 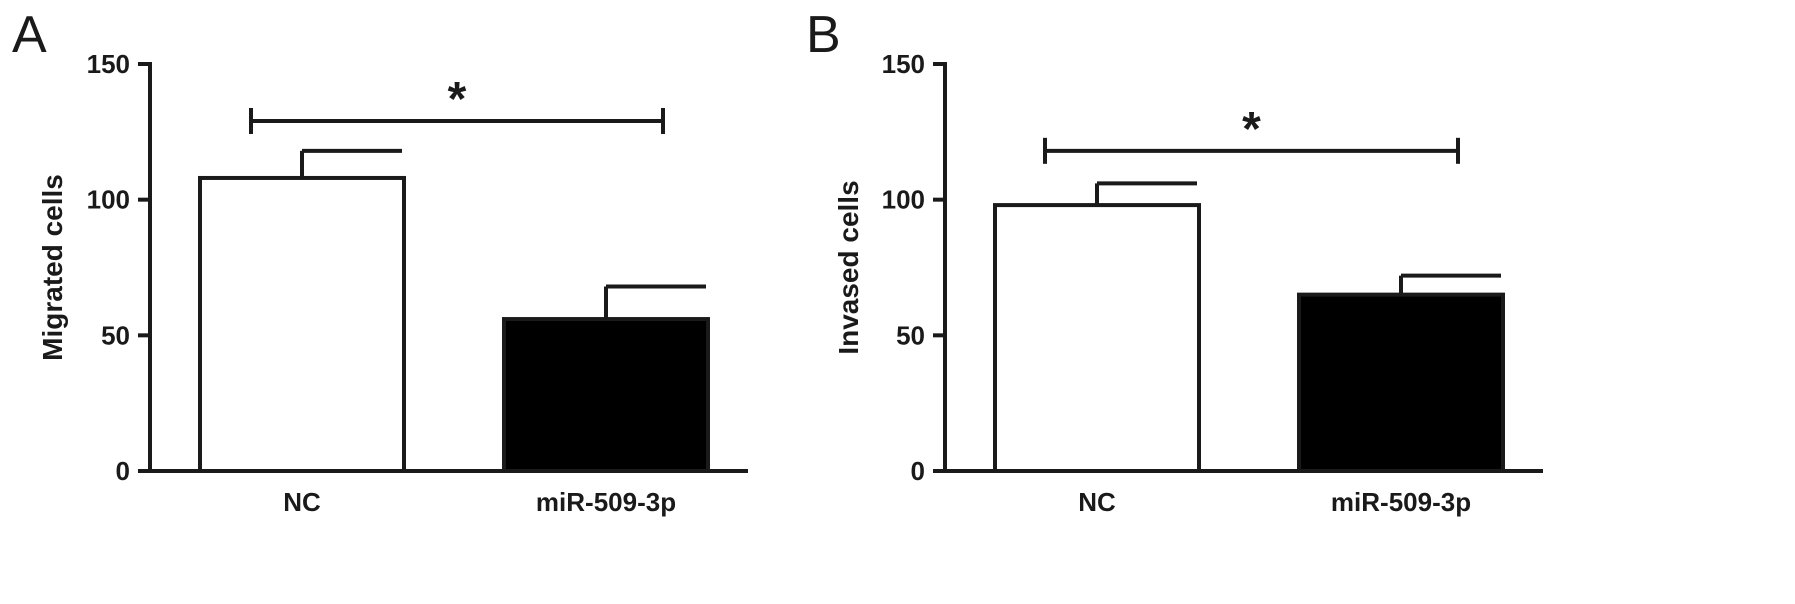 I want to click on panel-letter: A, so click(x=29, y=35).